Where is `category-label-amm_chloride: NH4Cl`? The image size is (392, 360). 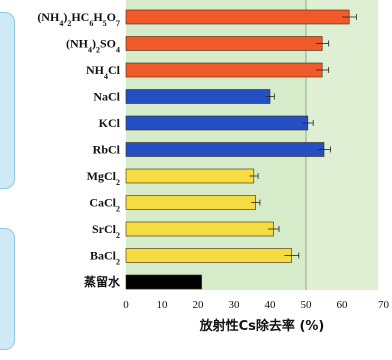 category-label-amm_chloride: NH4Cl is located at coordinates (103, 72).